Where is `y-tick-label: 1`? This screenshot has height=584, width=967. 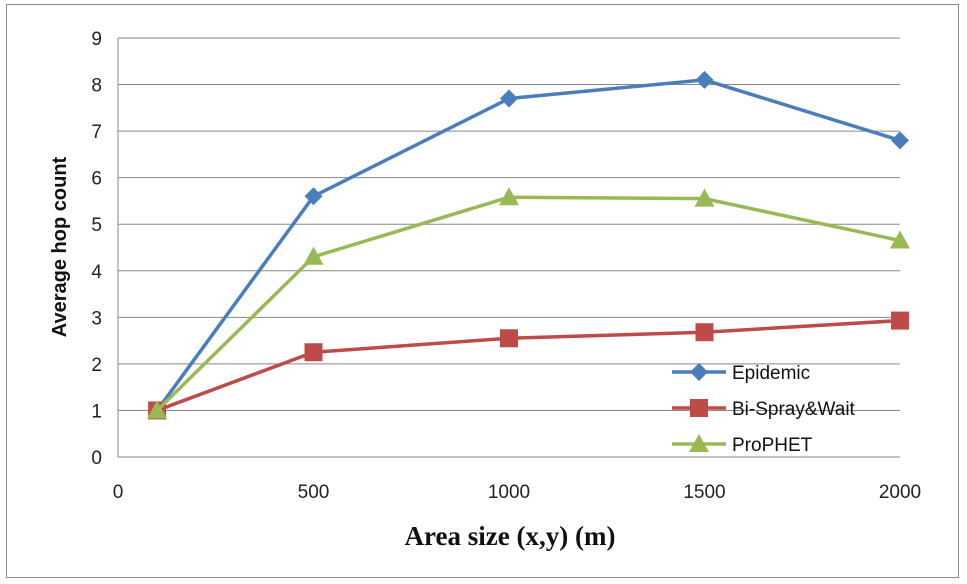 y-tick-label: 1 is located at coordinates (96, 411).